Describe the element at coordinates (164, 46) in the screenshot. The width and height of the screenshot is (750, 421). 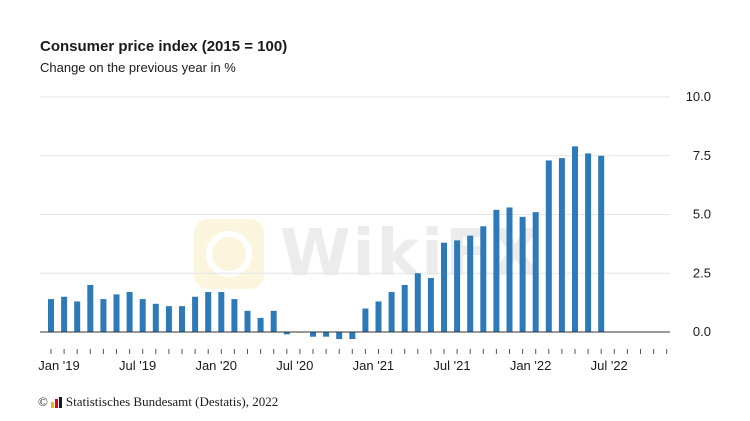
I see `chart-title: Consumer price index (2015 = 100)` at that location.